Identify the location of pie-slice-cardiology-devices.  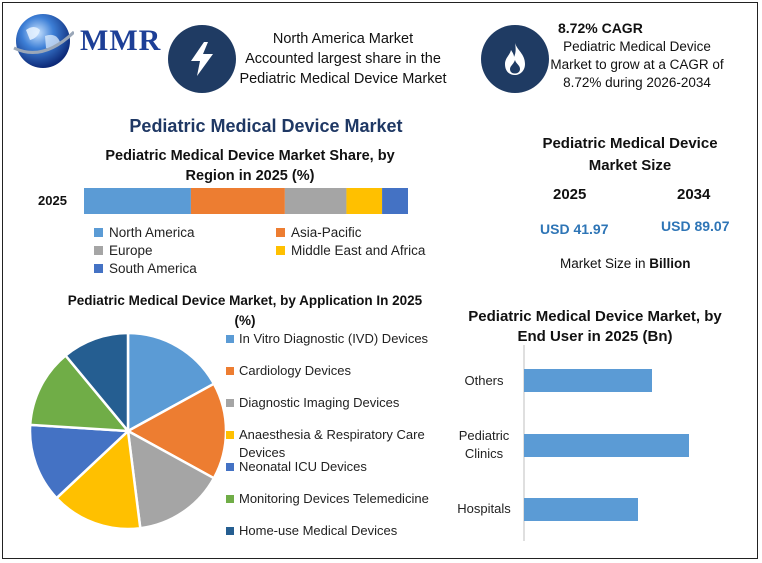
(176, 431).